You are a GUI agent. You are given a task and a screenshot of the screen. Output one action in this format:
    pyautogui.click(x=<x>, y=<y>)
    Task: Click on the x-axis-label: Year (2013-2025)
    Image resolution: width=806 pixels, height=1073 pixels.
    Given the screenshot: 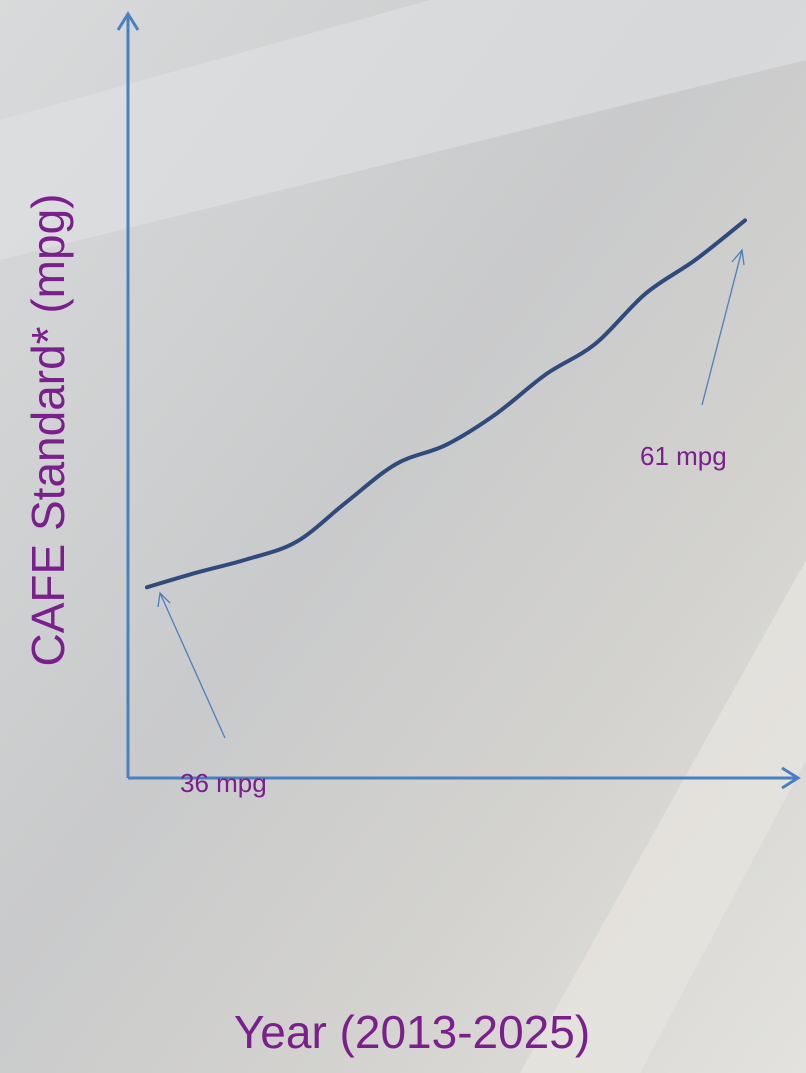 What is the action you would take?
    pyautogui.click(x=412, y=1032)
    